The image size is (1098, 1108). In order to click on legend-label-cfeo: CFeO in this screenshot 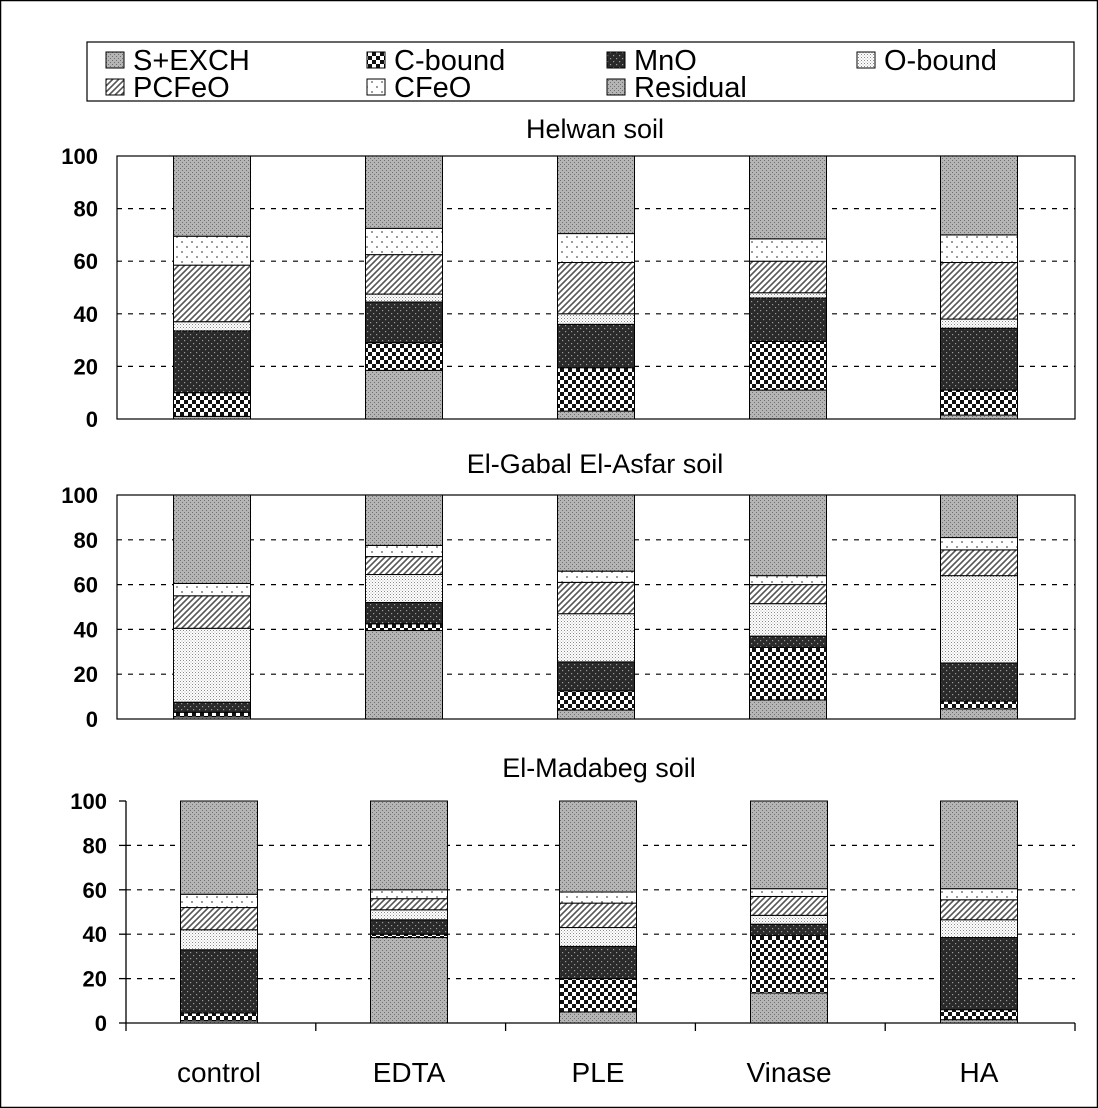, I will do `click(432, 88)`.